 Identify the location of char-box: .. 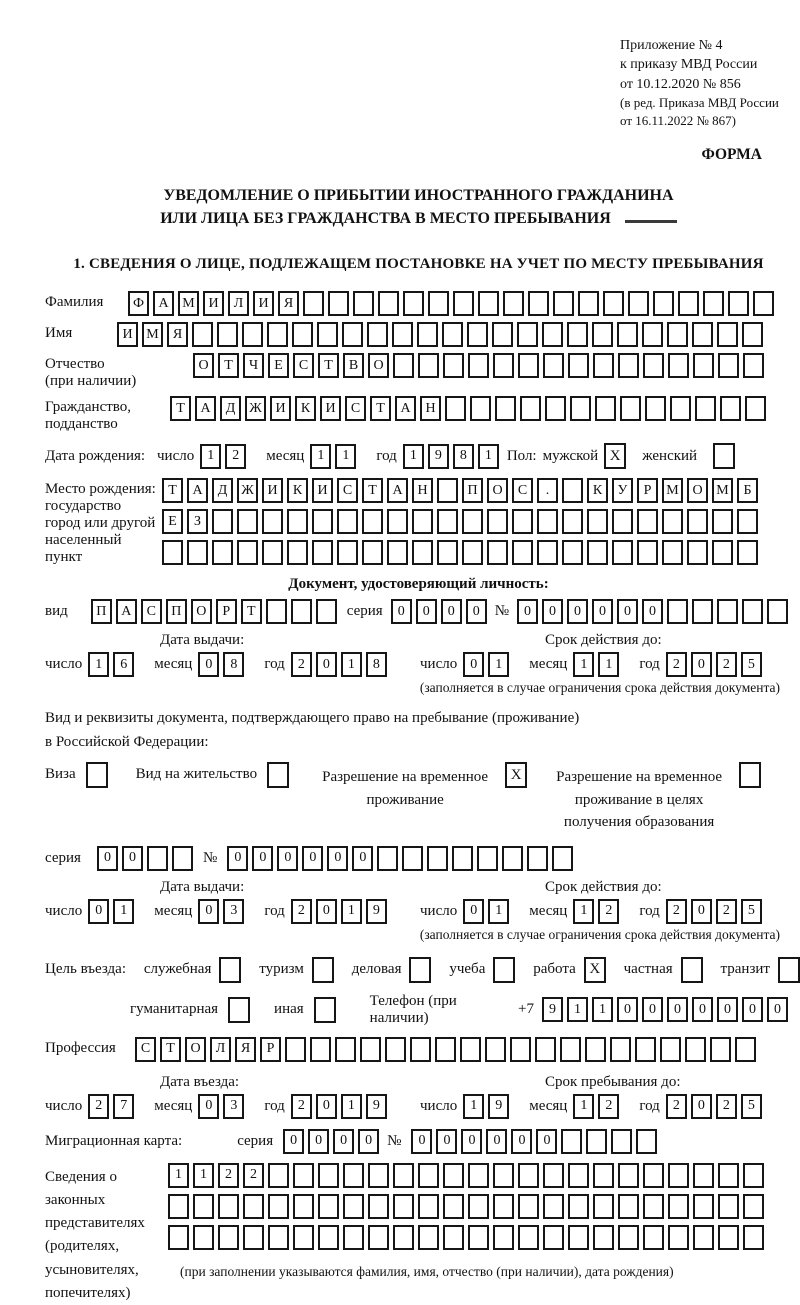
(547, 491).